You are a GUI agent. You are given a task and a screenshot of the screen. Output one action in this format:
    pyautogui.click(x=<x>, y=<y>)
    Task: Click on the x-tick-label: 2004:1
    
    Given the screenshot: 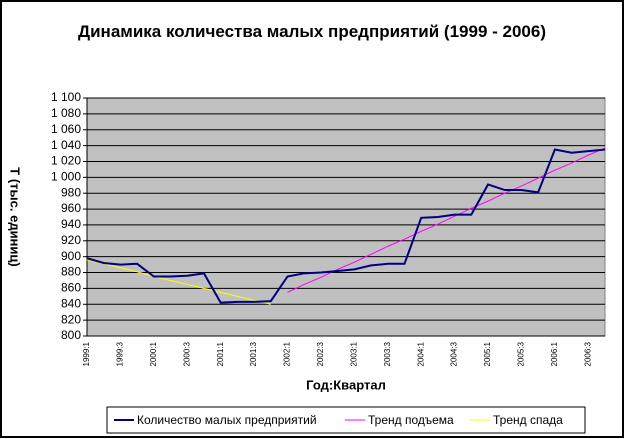 What is the action you would take?
    pyautogui.click(x=420, y=353)
    